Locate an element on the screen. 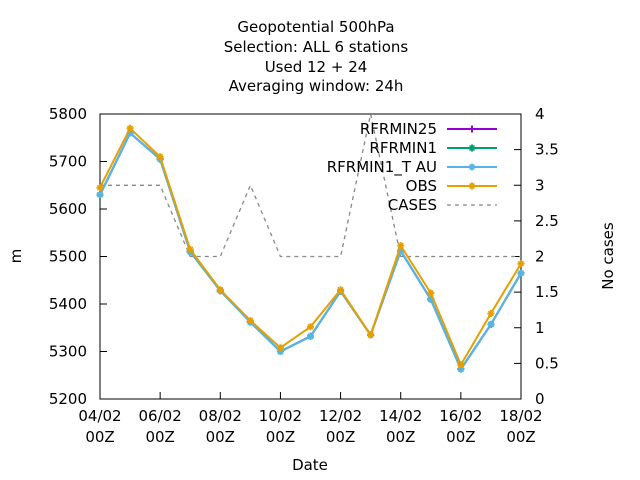 The height and width of the screenshot is (480, 640). x-tick-label: 10/02 is located at coordinates (280, 416).